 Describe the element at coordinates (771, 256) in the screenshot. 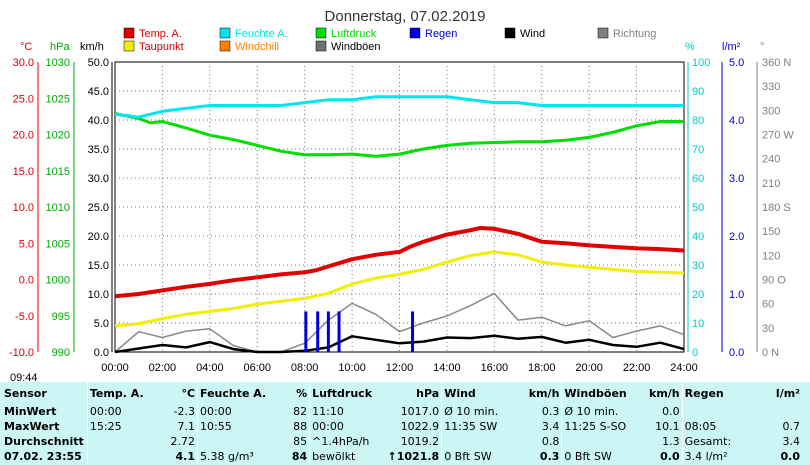

I see `axis-tick-label: 120` at that location.